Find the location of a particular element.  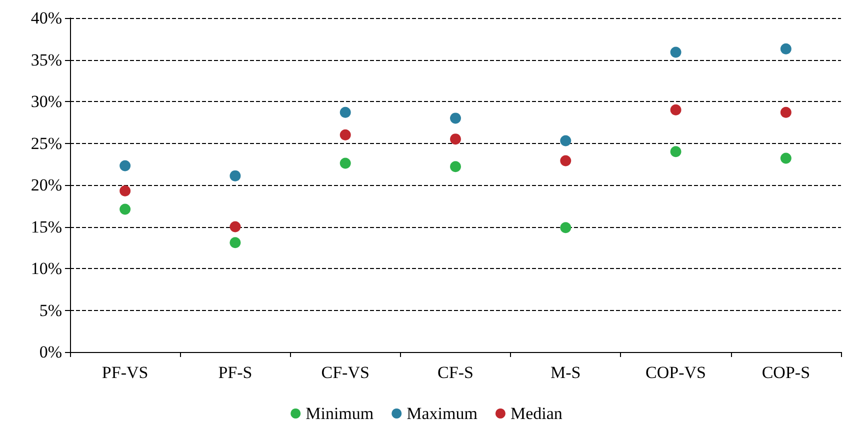

x-tick-label: PF-VS is located at coordinates (125, 372).